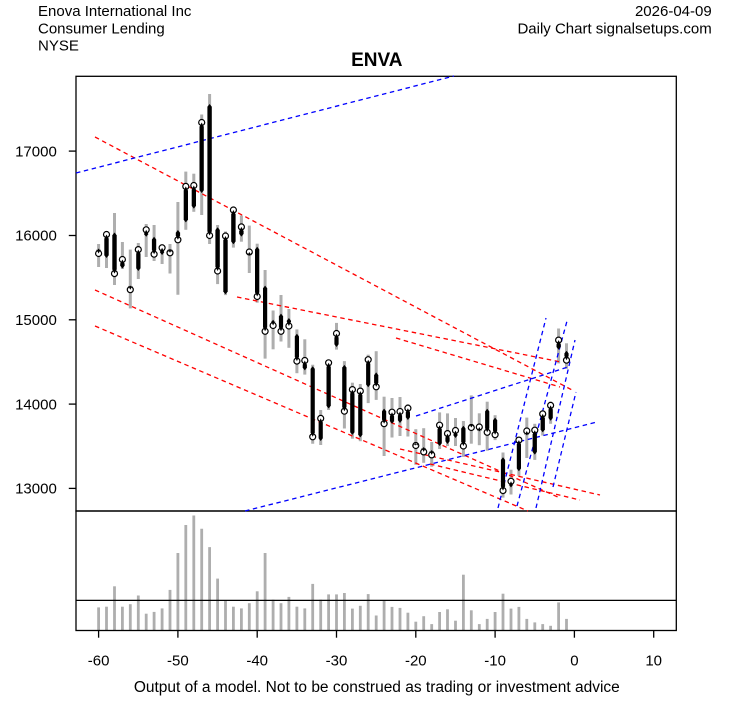 The image size is (753, 708). Describe the element at coordinates (115, 11) in the screenshot. I see `svg-text: Enova International Inc` at that location.